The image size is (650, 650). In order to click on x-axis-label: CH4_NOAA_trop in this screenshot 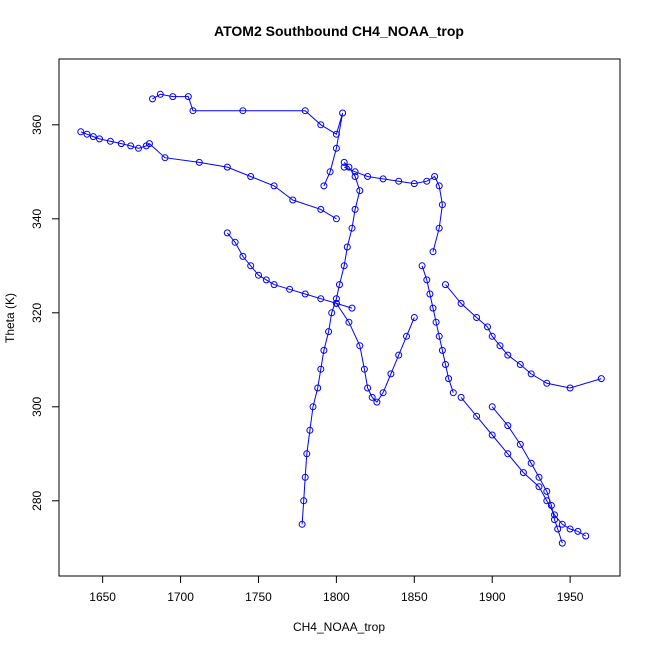, I will do `click(339, 627)`.